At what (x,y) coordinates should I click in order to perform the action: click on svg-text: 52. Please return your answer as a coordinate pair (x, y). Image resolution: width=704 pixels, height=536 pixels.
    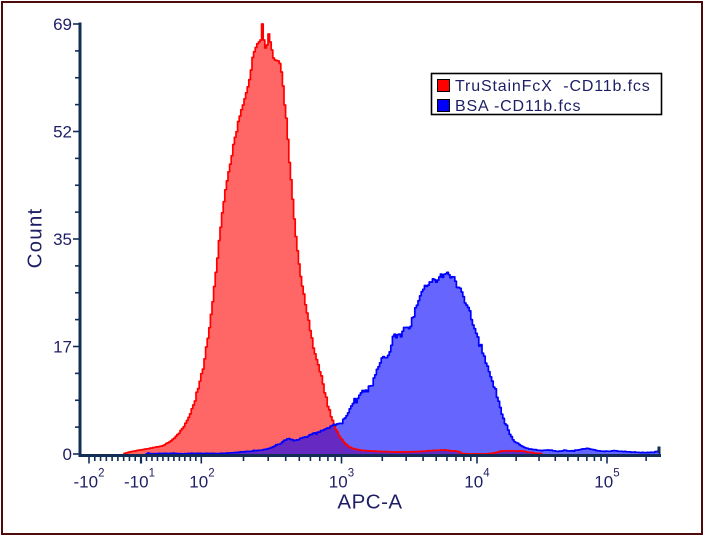
    Looking at the image, I should click on (62, 132).